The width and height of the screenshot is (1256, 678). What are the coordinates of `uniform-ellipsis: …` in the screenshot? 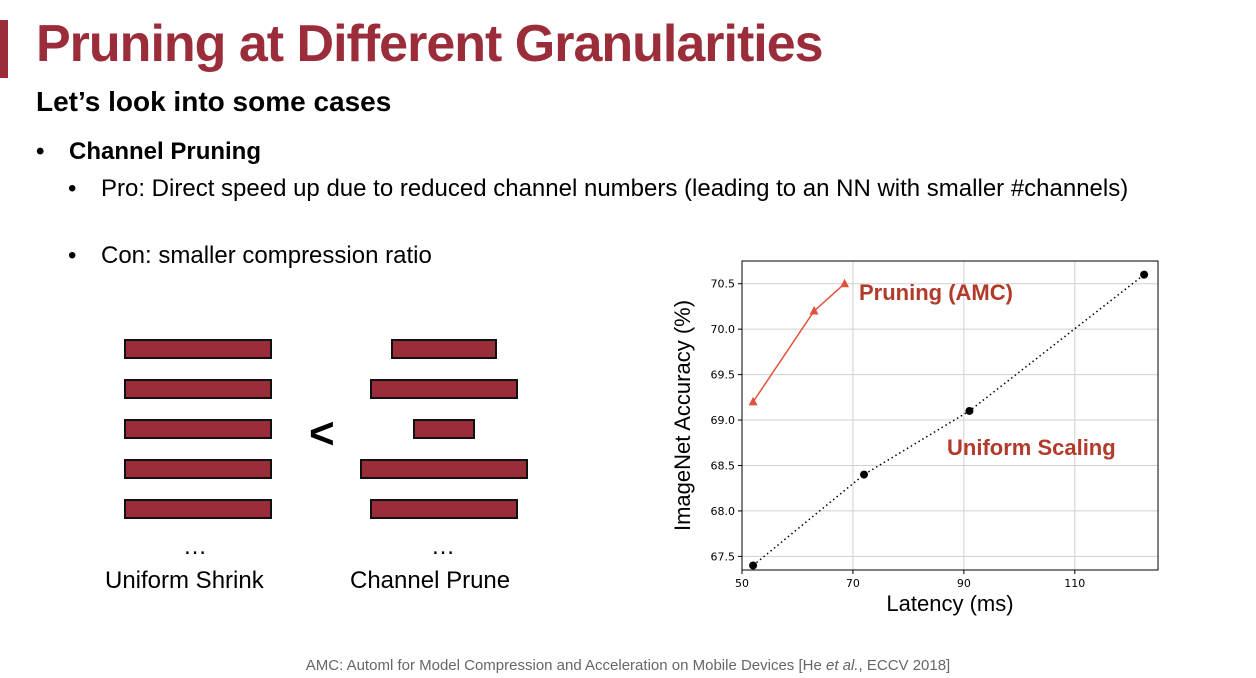 It's located at (195, 546).